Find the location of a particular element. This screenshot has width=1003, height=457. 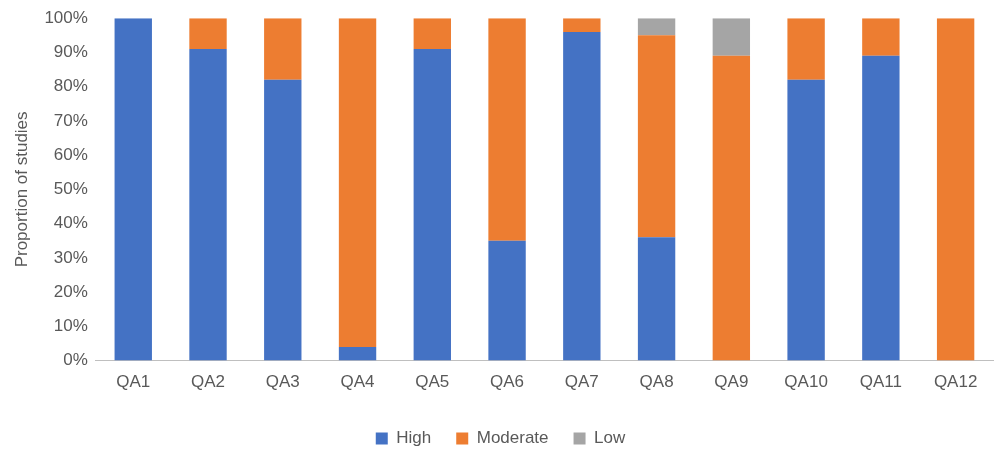

x-tick-label: QA4 is located at coordinates (357, 382).